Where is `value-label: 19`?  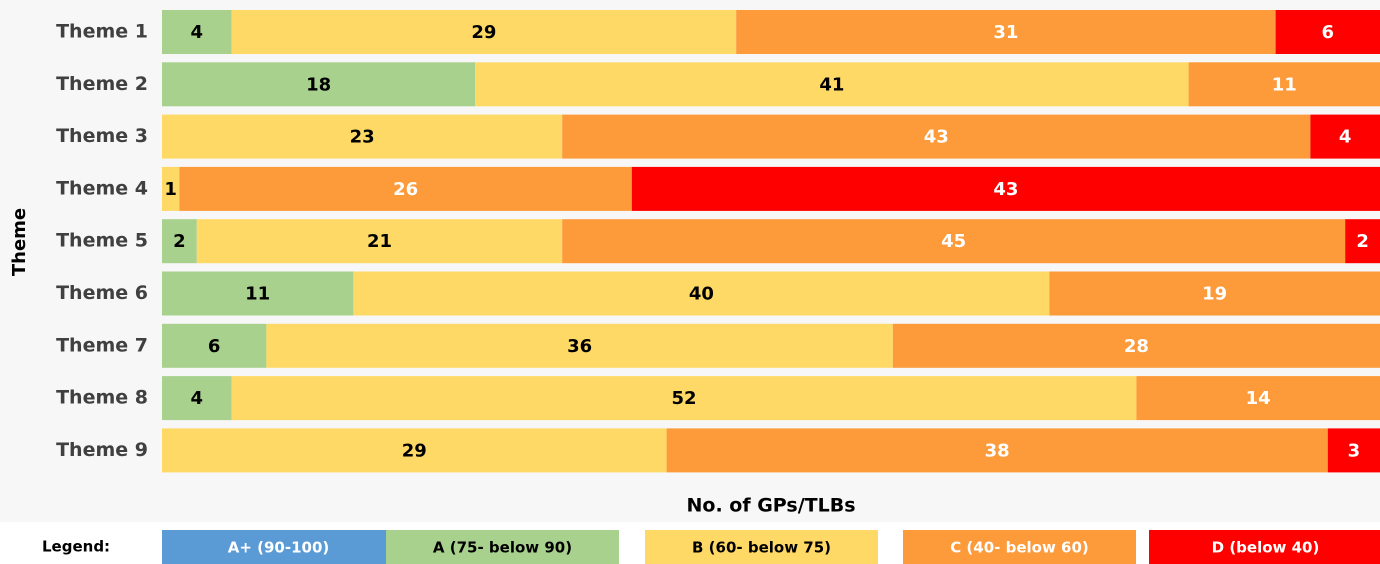
value-label: 19 is located at coordinates (1214, 294).